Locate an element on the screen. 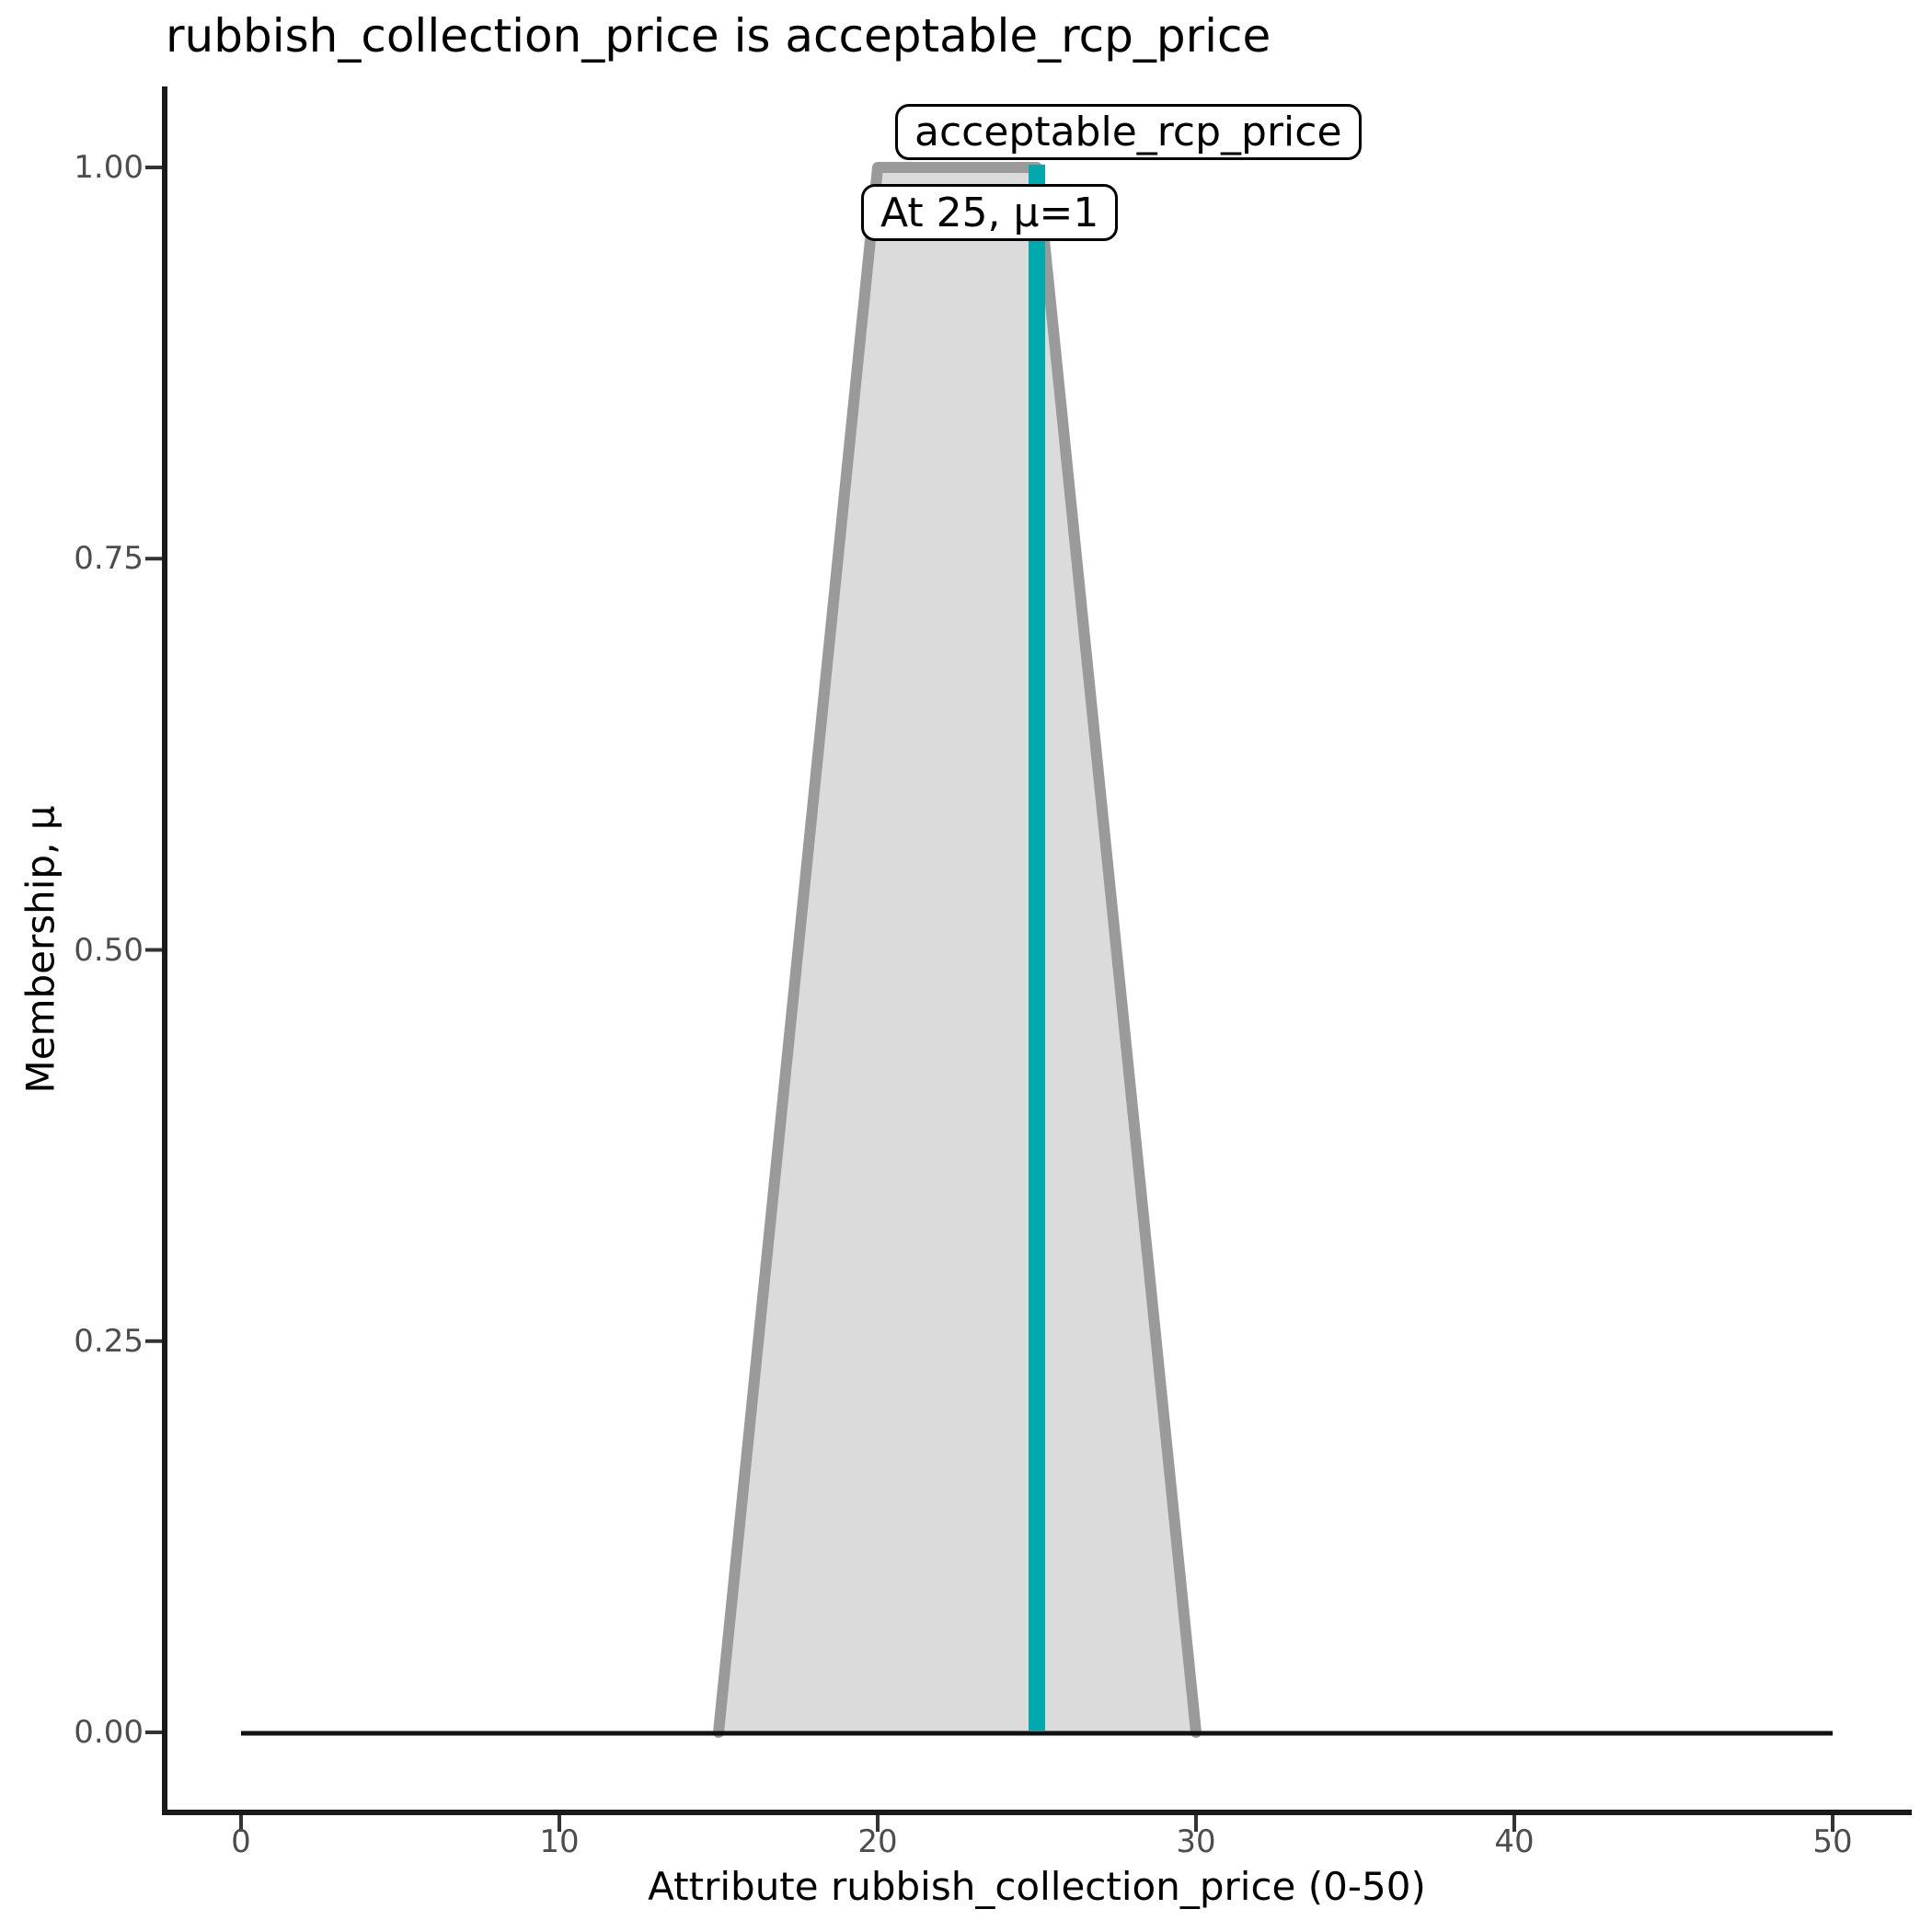 This screenshot has width=1932, height=1932. set-name-label: acceptable_rcp_price is located at coordinates (1128, 132).